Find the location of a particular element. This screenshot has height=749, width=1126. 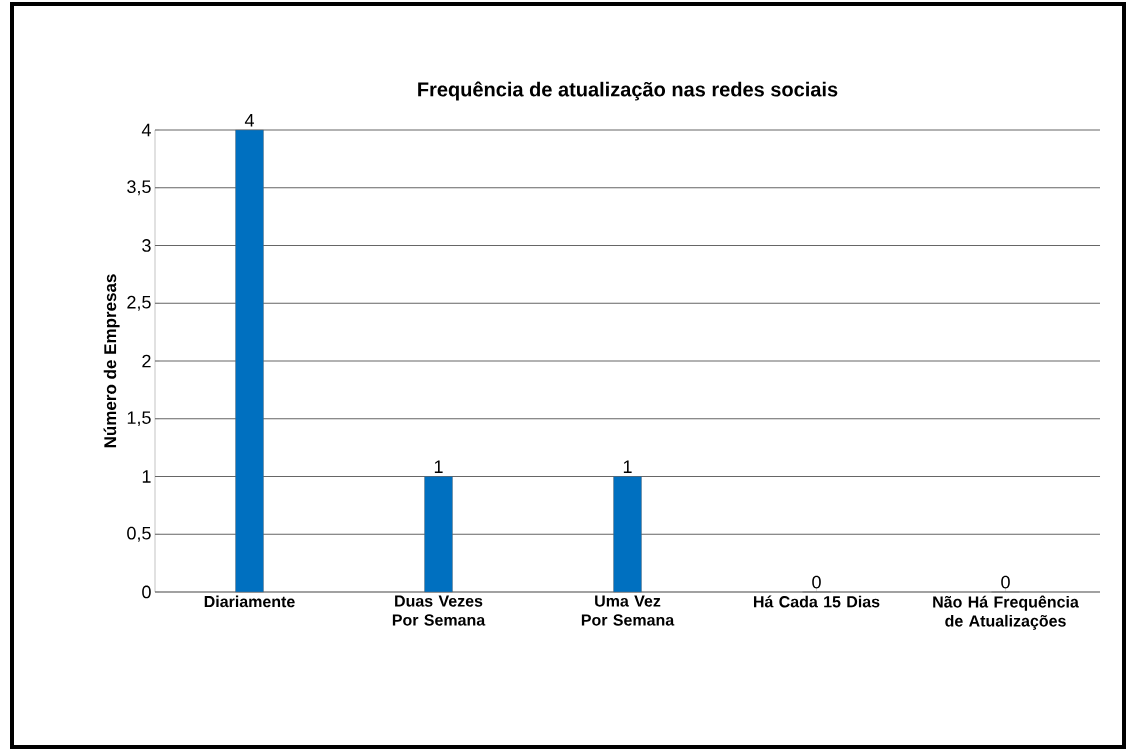

x-tick-label: Uma Vez Por Semana is located at coordinates (628, 610).